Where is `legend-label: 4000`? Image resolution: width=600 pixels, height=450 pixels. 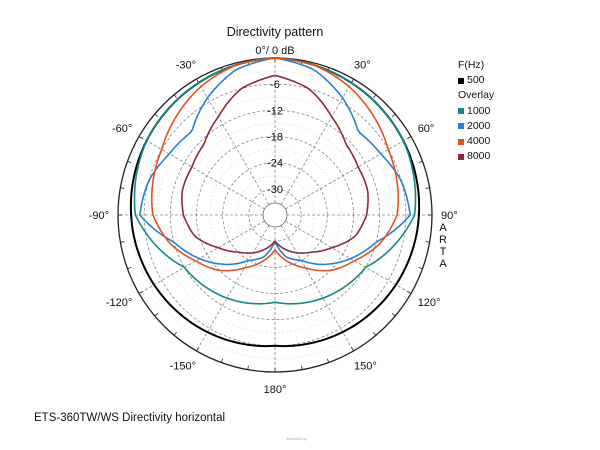
legend-label: 4000 is located at coordinates (479, 141).